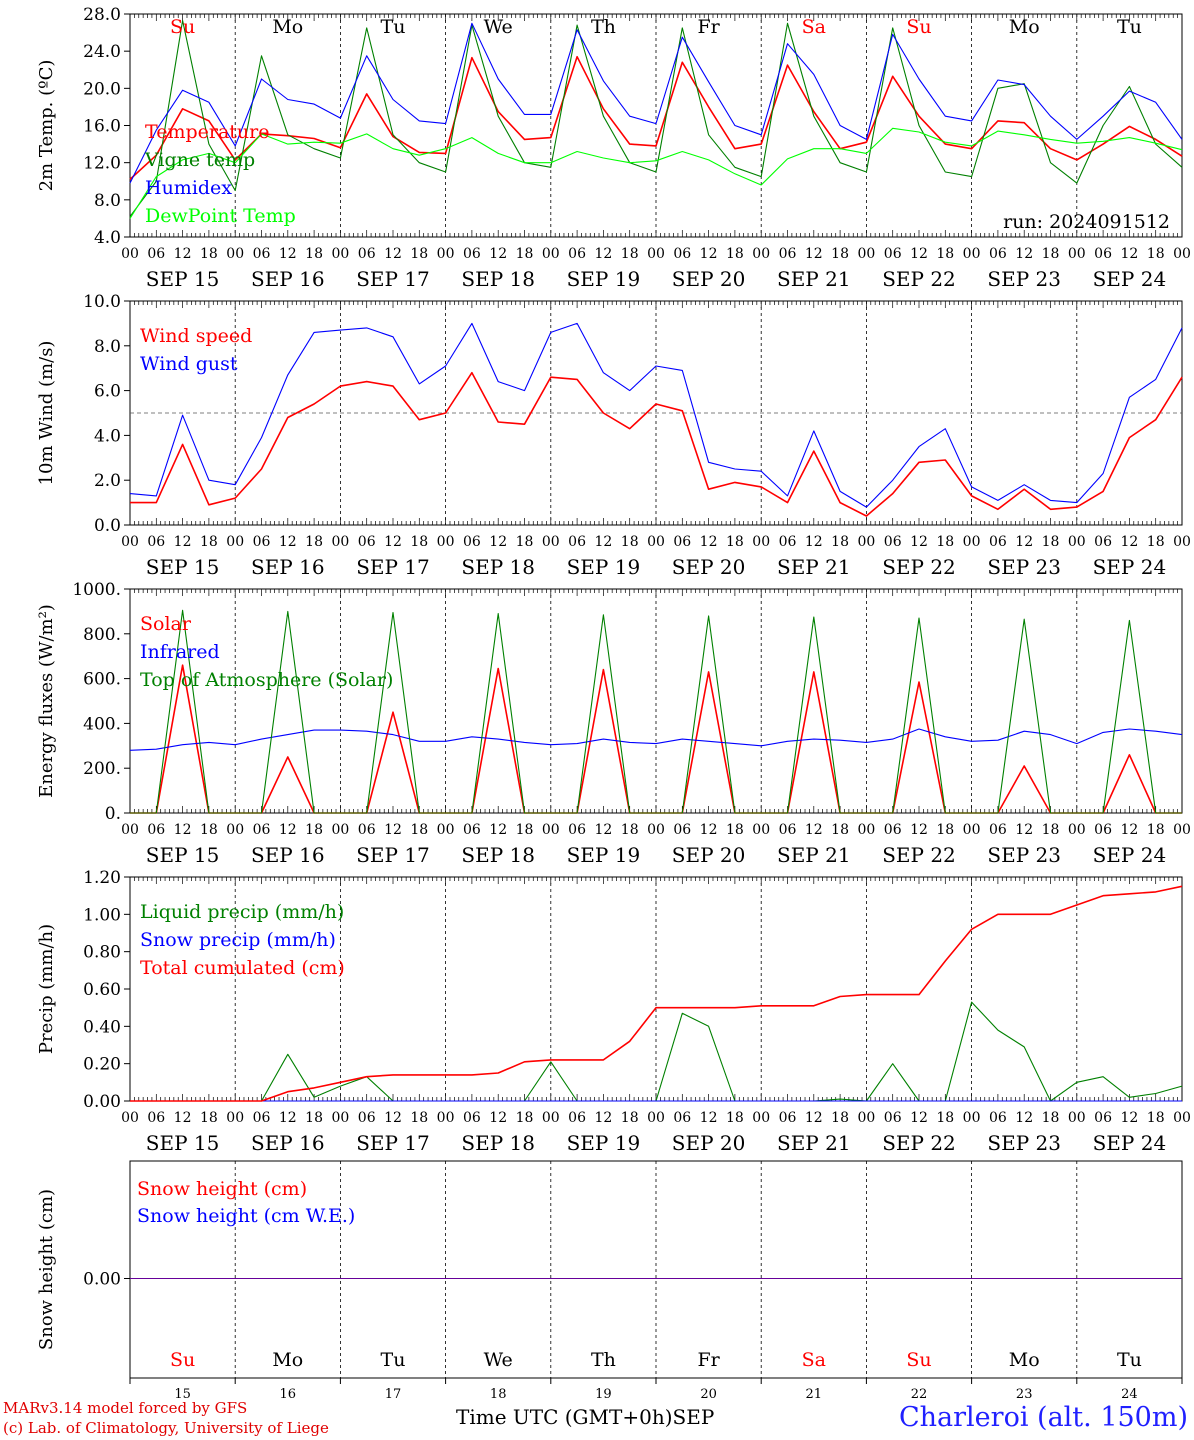  I want to click on y-tick-label: 0., so click(113, 814).